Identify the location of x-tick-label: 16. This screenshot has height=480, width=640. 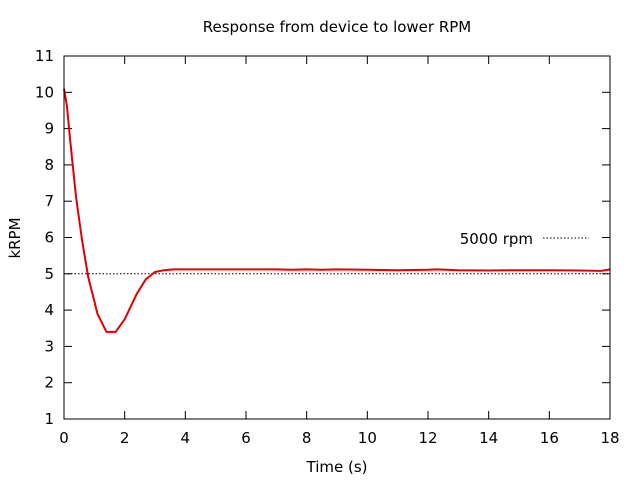
(549, 438).